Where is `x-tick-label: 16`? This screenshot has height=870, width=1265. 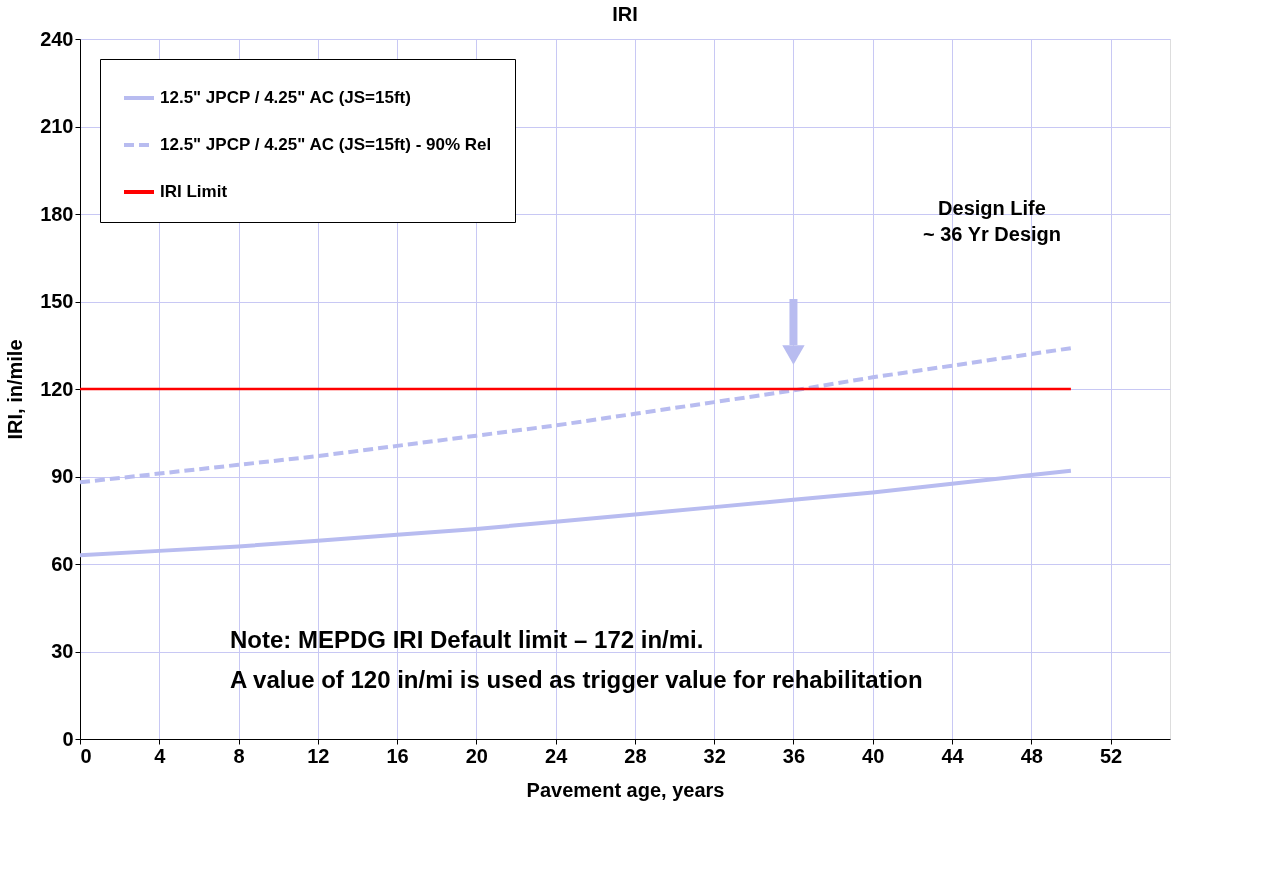 x-tick-label: 16 is located at coordinates (397, 755).